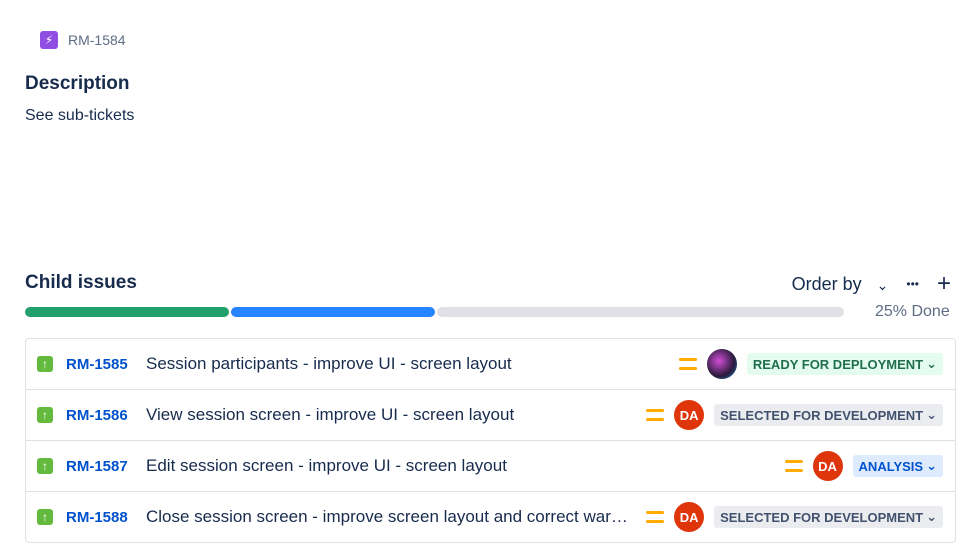 The height and width of the screenshot is (551, 971). What do you see at coordinates (81, 282) in the screenshot?
I see `child-issues-heading: Child issues` at bounding box center [81, 282].